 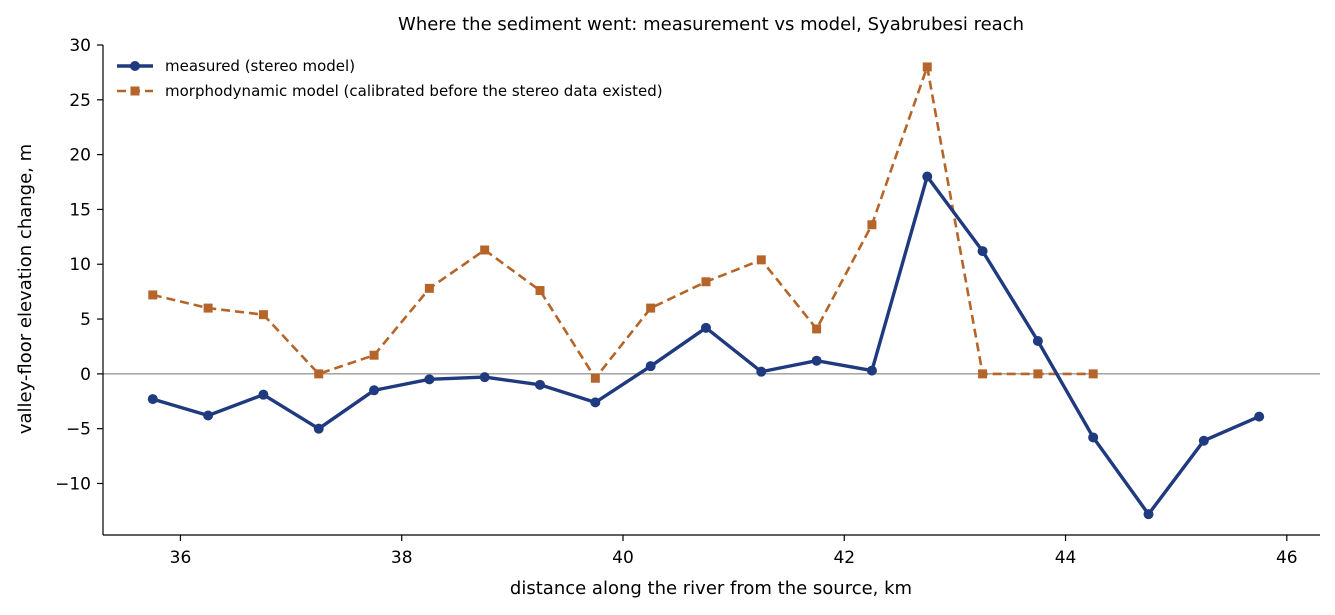 I want to click on x-tick-label: 44, so click(x=1066, y=558).